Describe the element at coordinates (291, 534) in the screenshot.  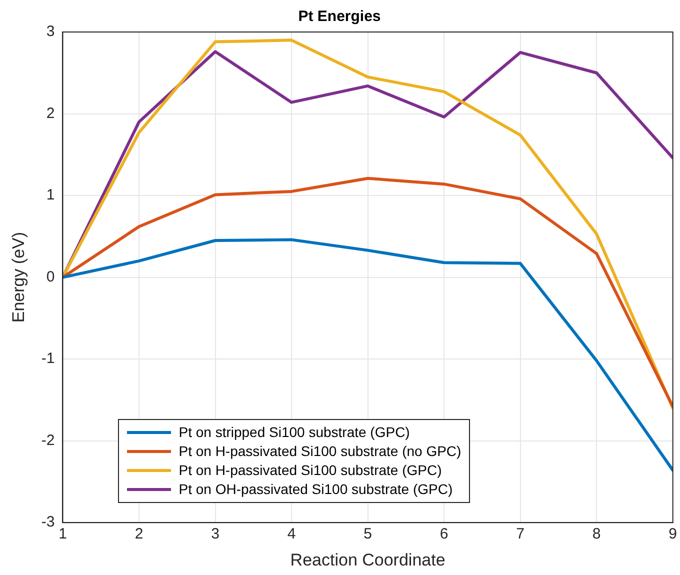
I see `x-tick-label: 4` at that location.